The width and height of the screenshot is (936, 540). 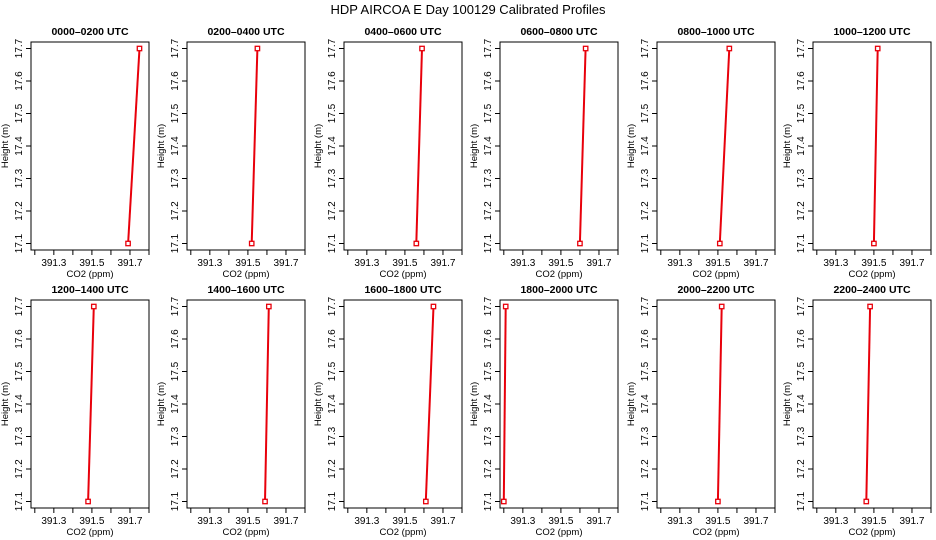 I want to click on panel-title: 1400–1600 UTC, so click(x=245, y=290).